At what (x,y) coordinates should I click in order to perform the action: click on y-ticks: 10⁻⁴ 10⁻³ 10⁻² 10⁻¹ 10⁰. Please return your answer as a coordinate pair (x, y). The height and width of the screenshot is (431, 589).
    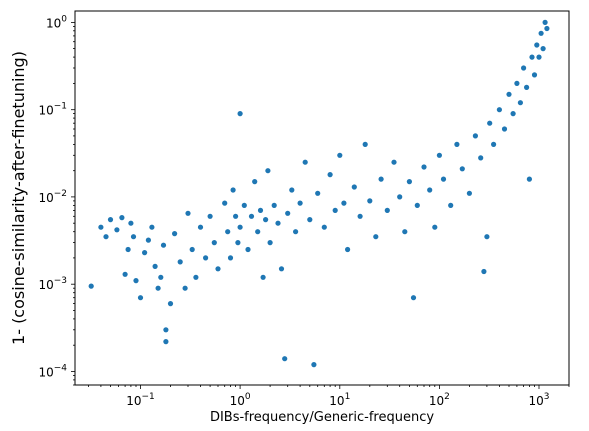
    Looking at the image, I should click on (56, 200).